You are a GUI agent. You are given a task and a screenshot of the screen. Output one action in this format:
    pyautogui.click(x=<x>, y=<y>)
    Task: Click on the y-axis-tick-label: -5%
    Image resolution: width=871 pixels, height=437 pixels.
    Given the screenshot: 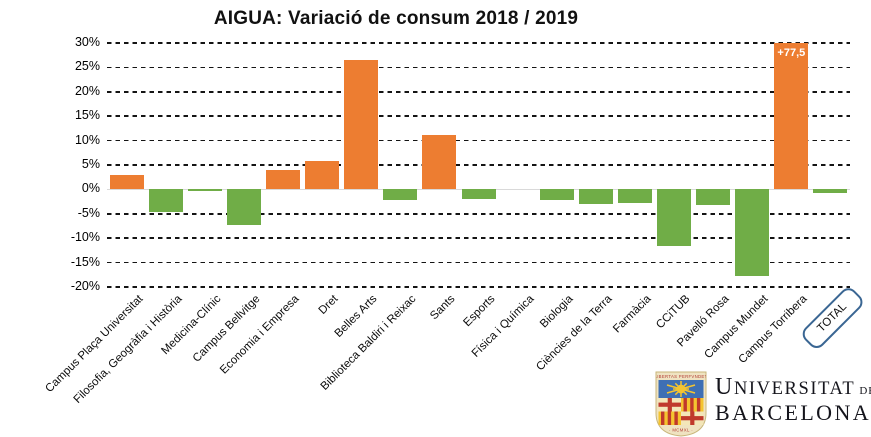 What is the action you would take?
    pyautogui.click(x=88, y=212)
    